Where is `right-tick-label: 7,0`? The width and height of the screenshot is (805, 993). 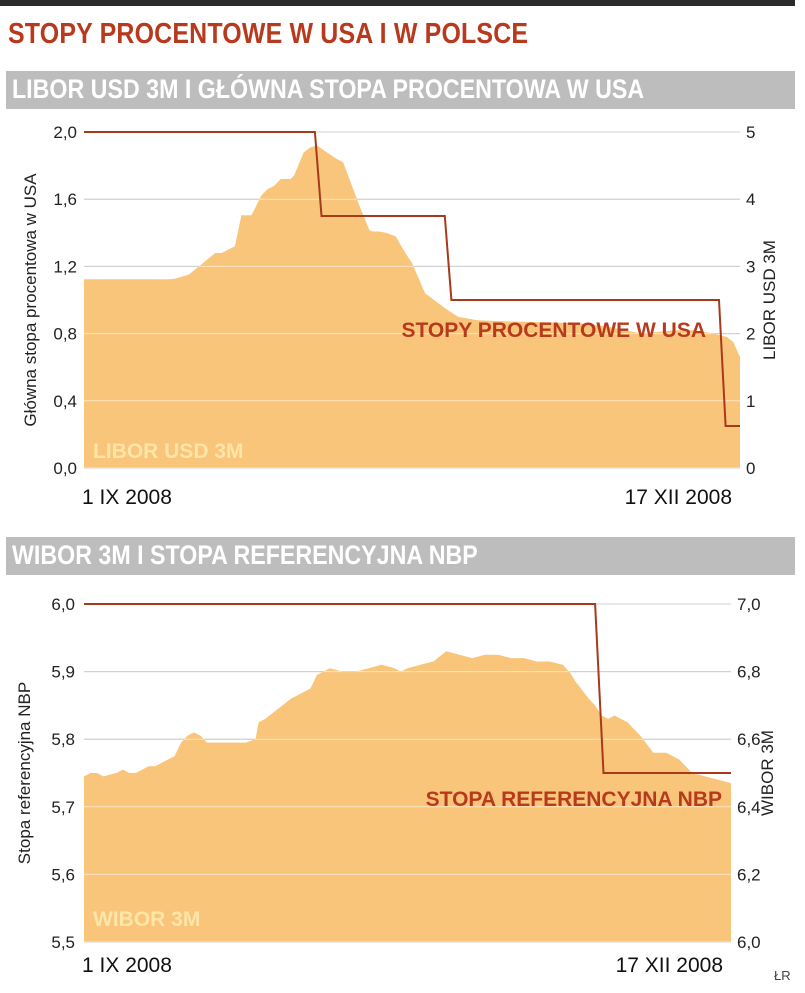 right-tick-label: 7,0 is located at coordinates (749, 604).